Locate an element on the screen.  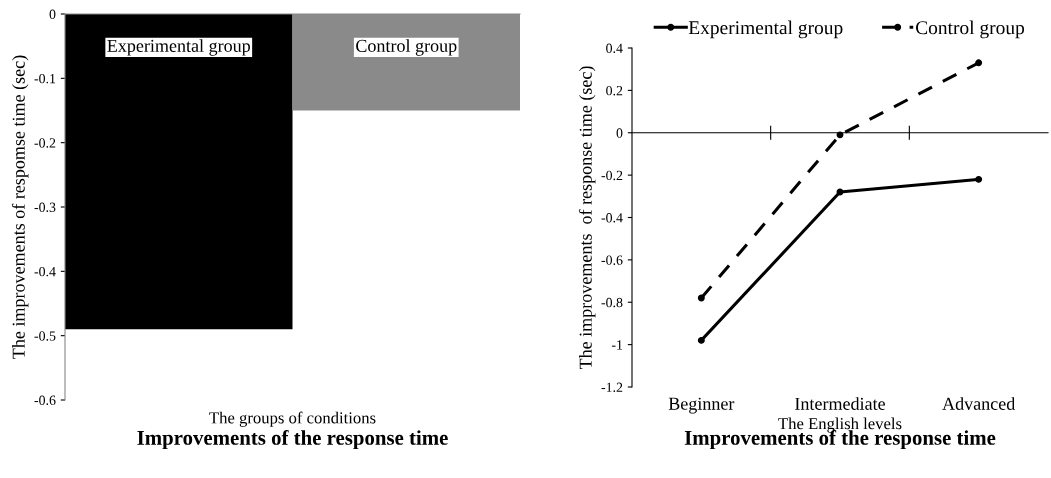
y-tick-label: -1 is located at coordinates (617, 345).